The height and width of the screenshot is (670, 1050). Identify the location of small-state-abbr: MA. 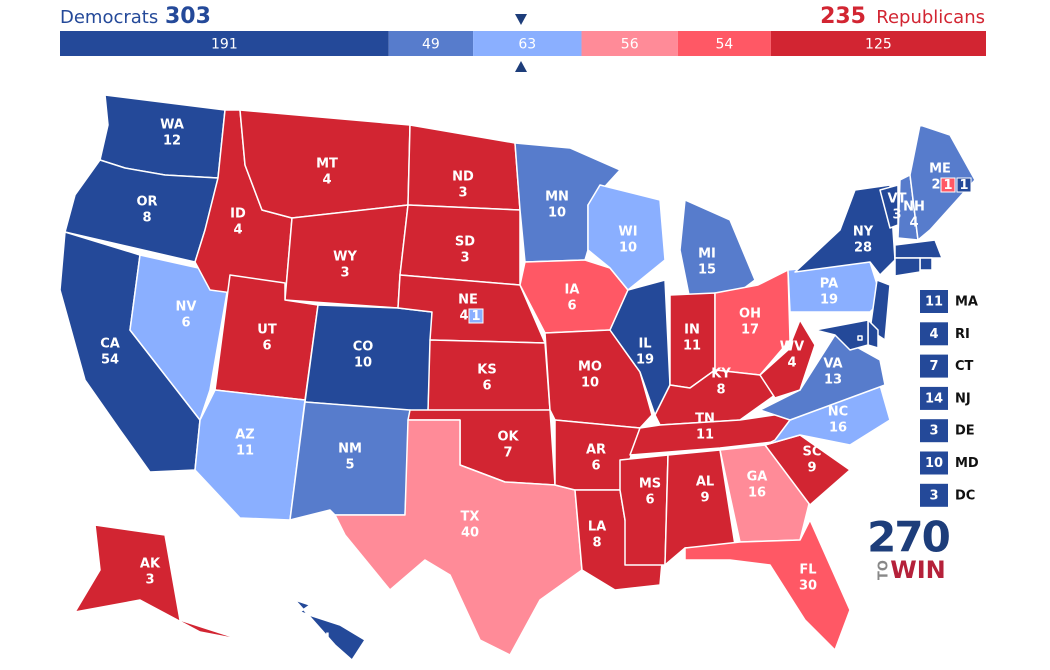
(966, 302).